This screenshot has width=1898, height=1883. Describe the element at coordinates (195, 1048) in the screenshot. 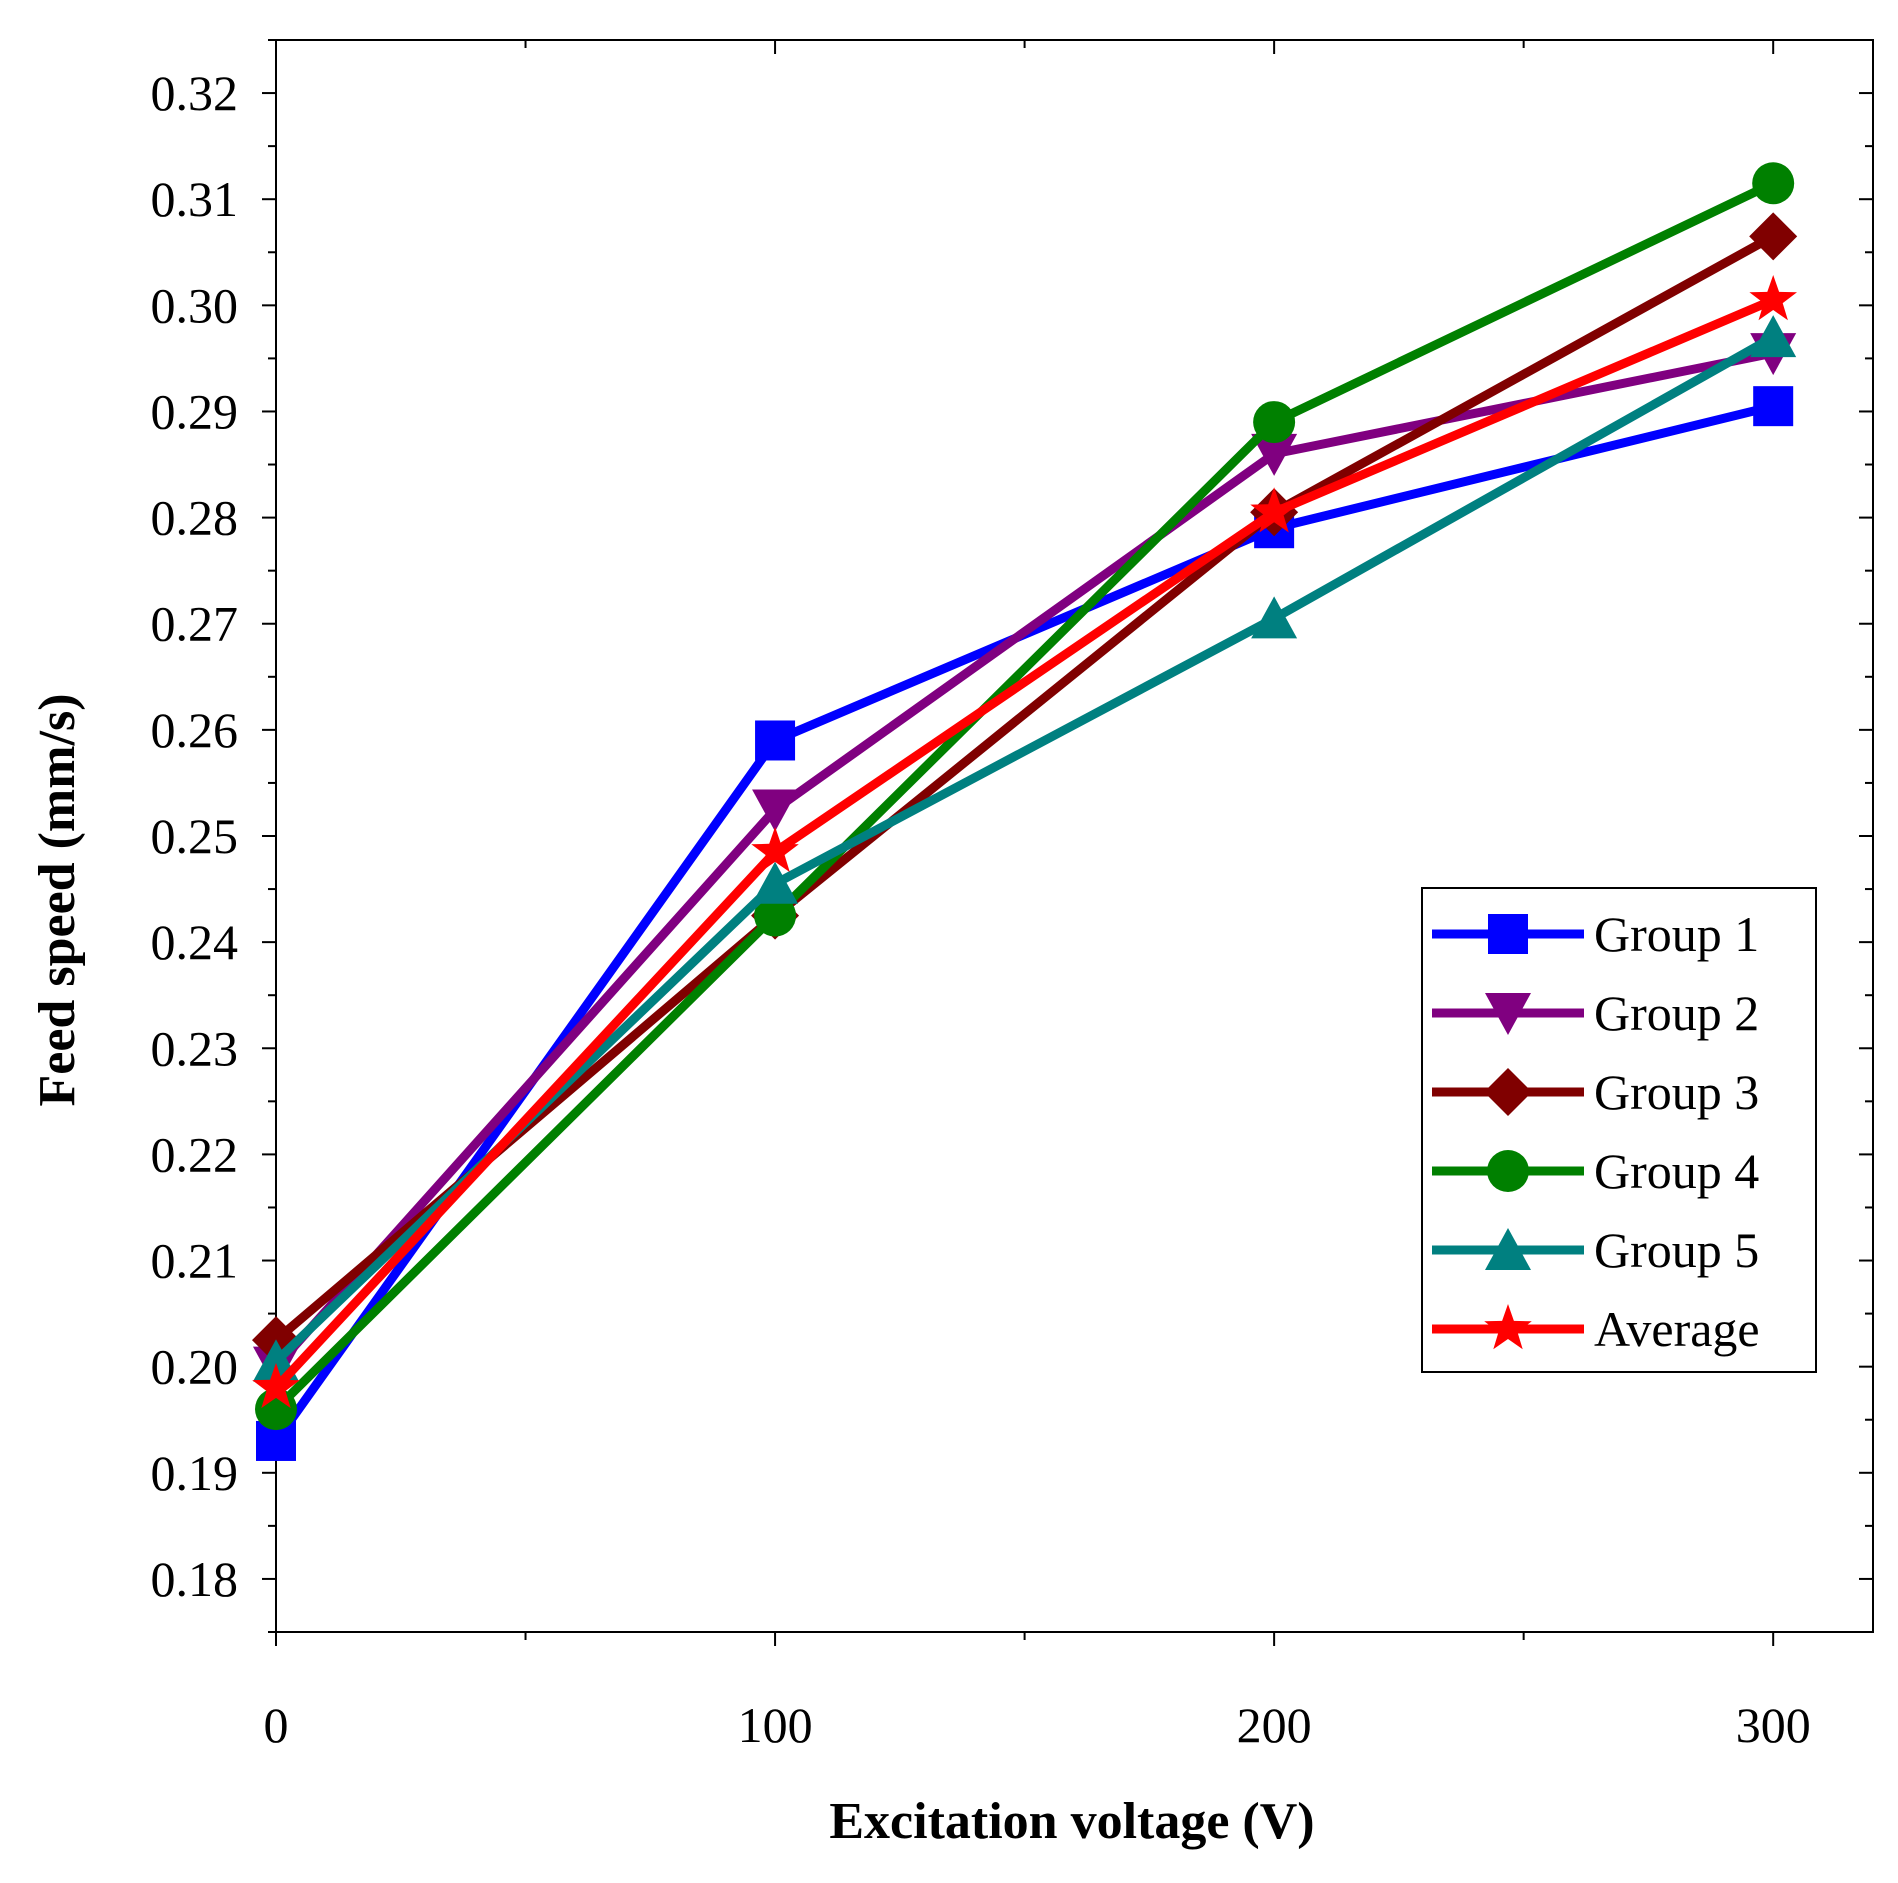

I see `y-tick-label: 0.23` at that location.